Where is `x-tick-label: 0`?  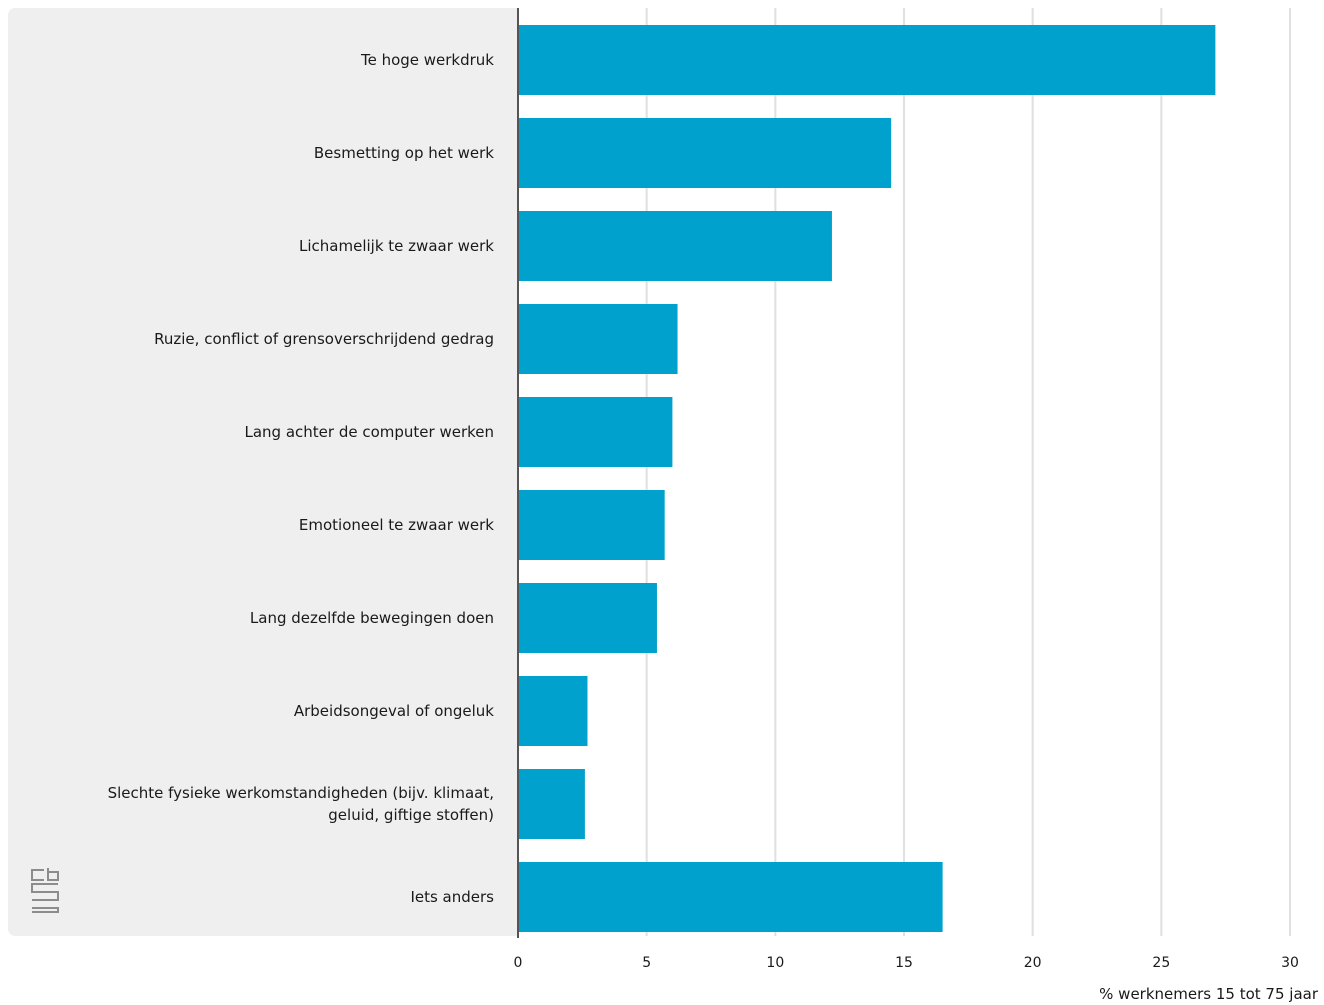 x-tick-label: 0 is located at coordinates (518, 963).